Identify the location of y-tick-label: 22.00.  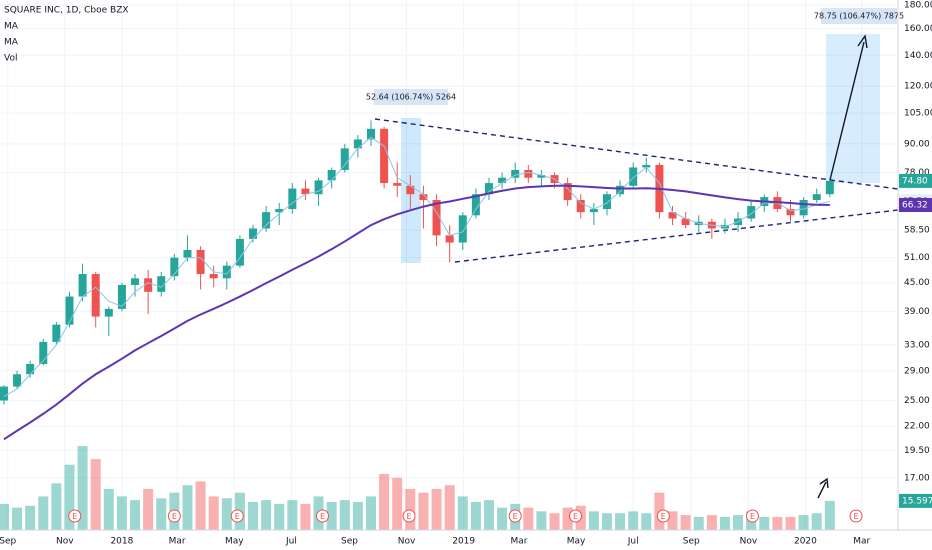
(917, 427).